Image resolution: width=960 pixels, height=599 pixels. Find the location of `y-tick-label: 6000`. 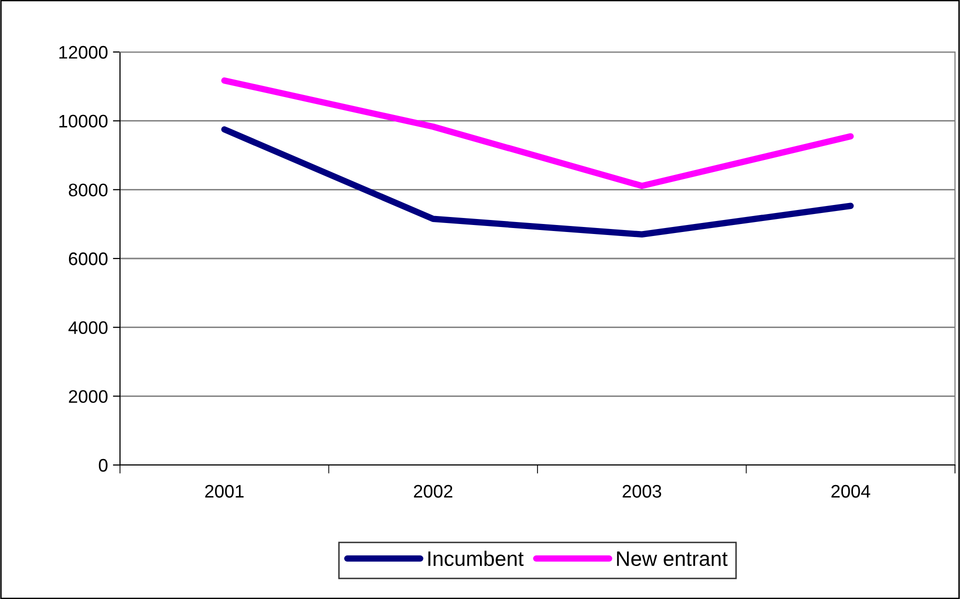

y-tick-label: 6000 is located at coordinates (88, 259).